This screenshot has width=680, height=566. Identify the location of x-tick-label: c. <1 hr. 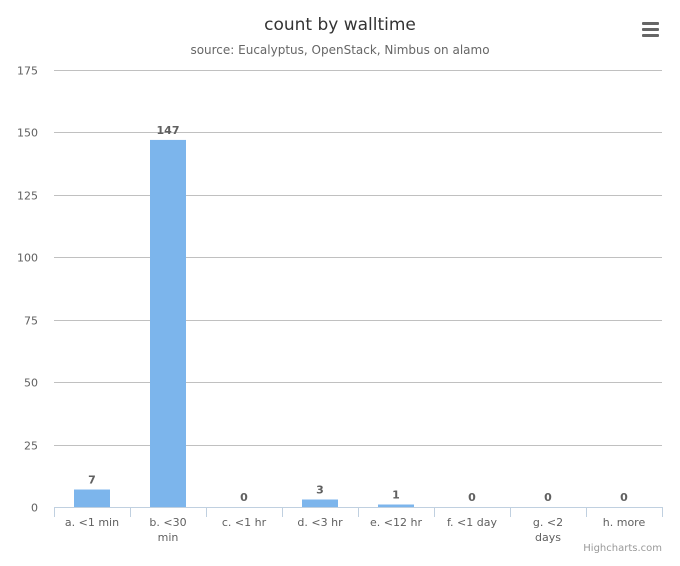
(244, 522).